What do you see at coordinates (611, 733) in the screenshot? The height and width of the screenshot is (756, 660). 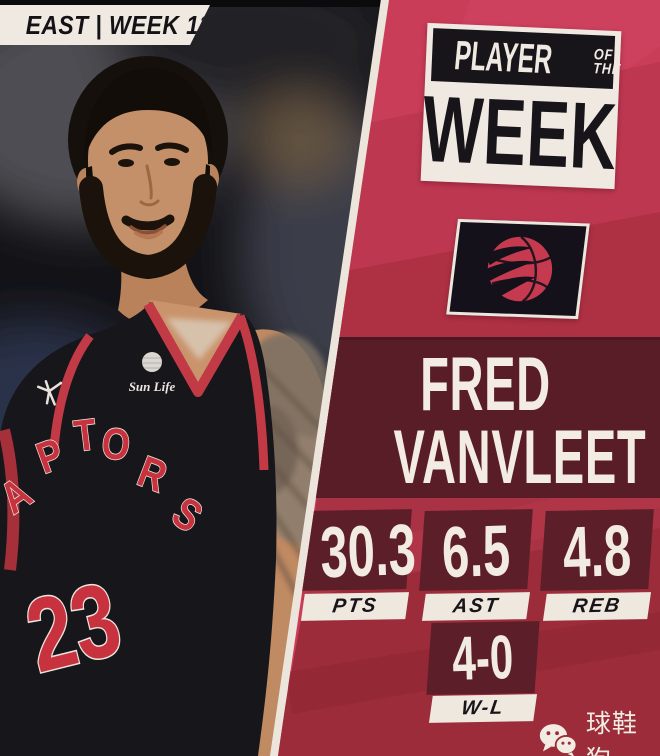 I see `watermark-text: 球鞋狗` at bounding box center [611, 733].